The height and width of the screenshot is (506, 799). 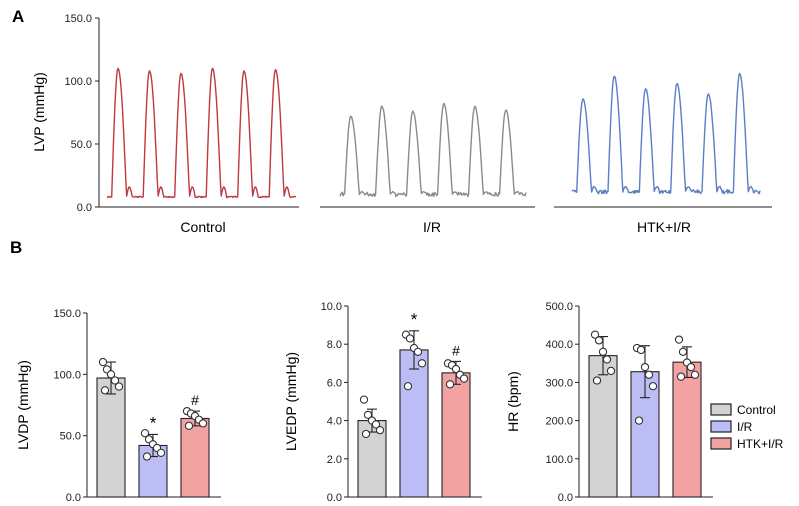 I want to click on legend-swatch-ir, so click(x=721, y=426).